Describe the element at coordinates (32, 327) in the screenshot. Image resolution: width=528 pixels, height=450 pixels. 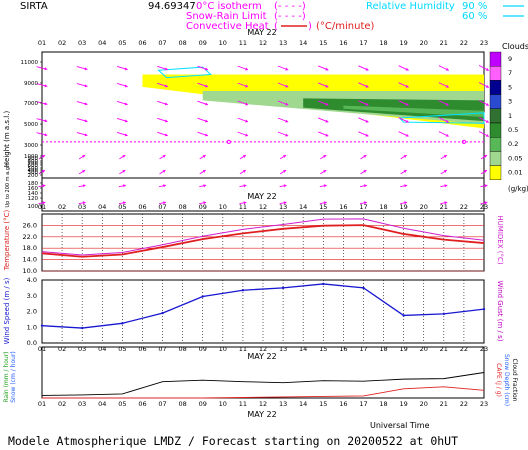
I see `wind-ytick-1.0: 1.0` at that location.